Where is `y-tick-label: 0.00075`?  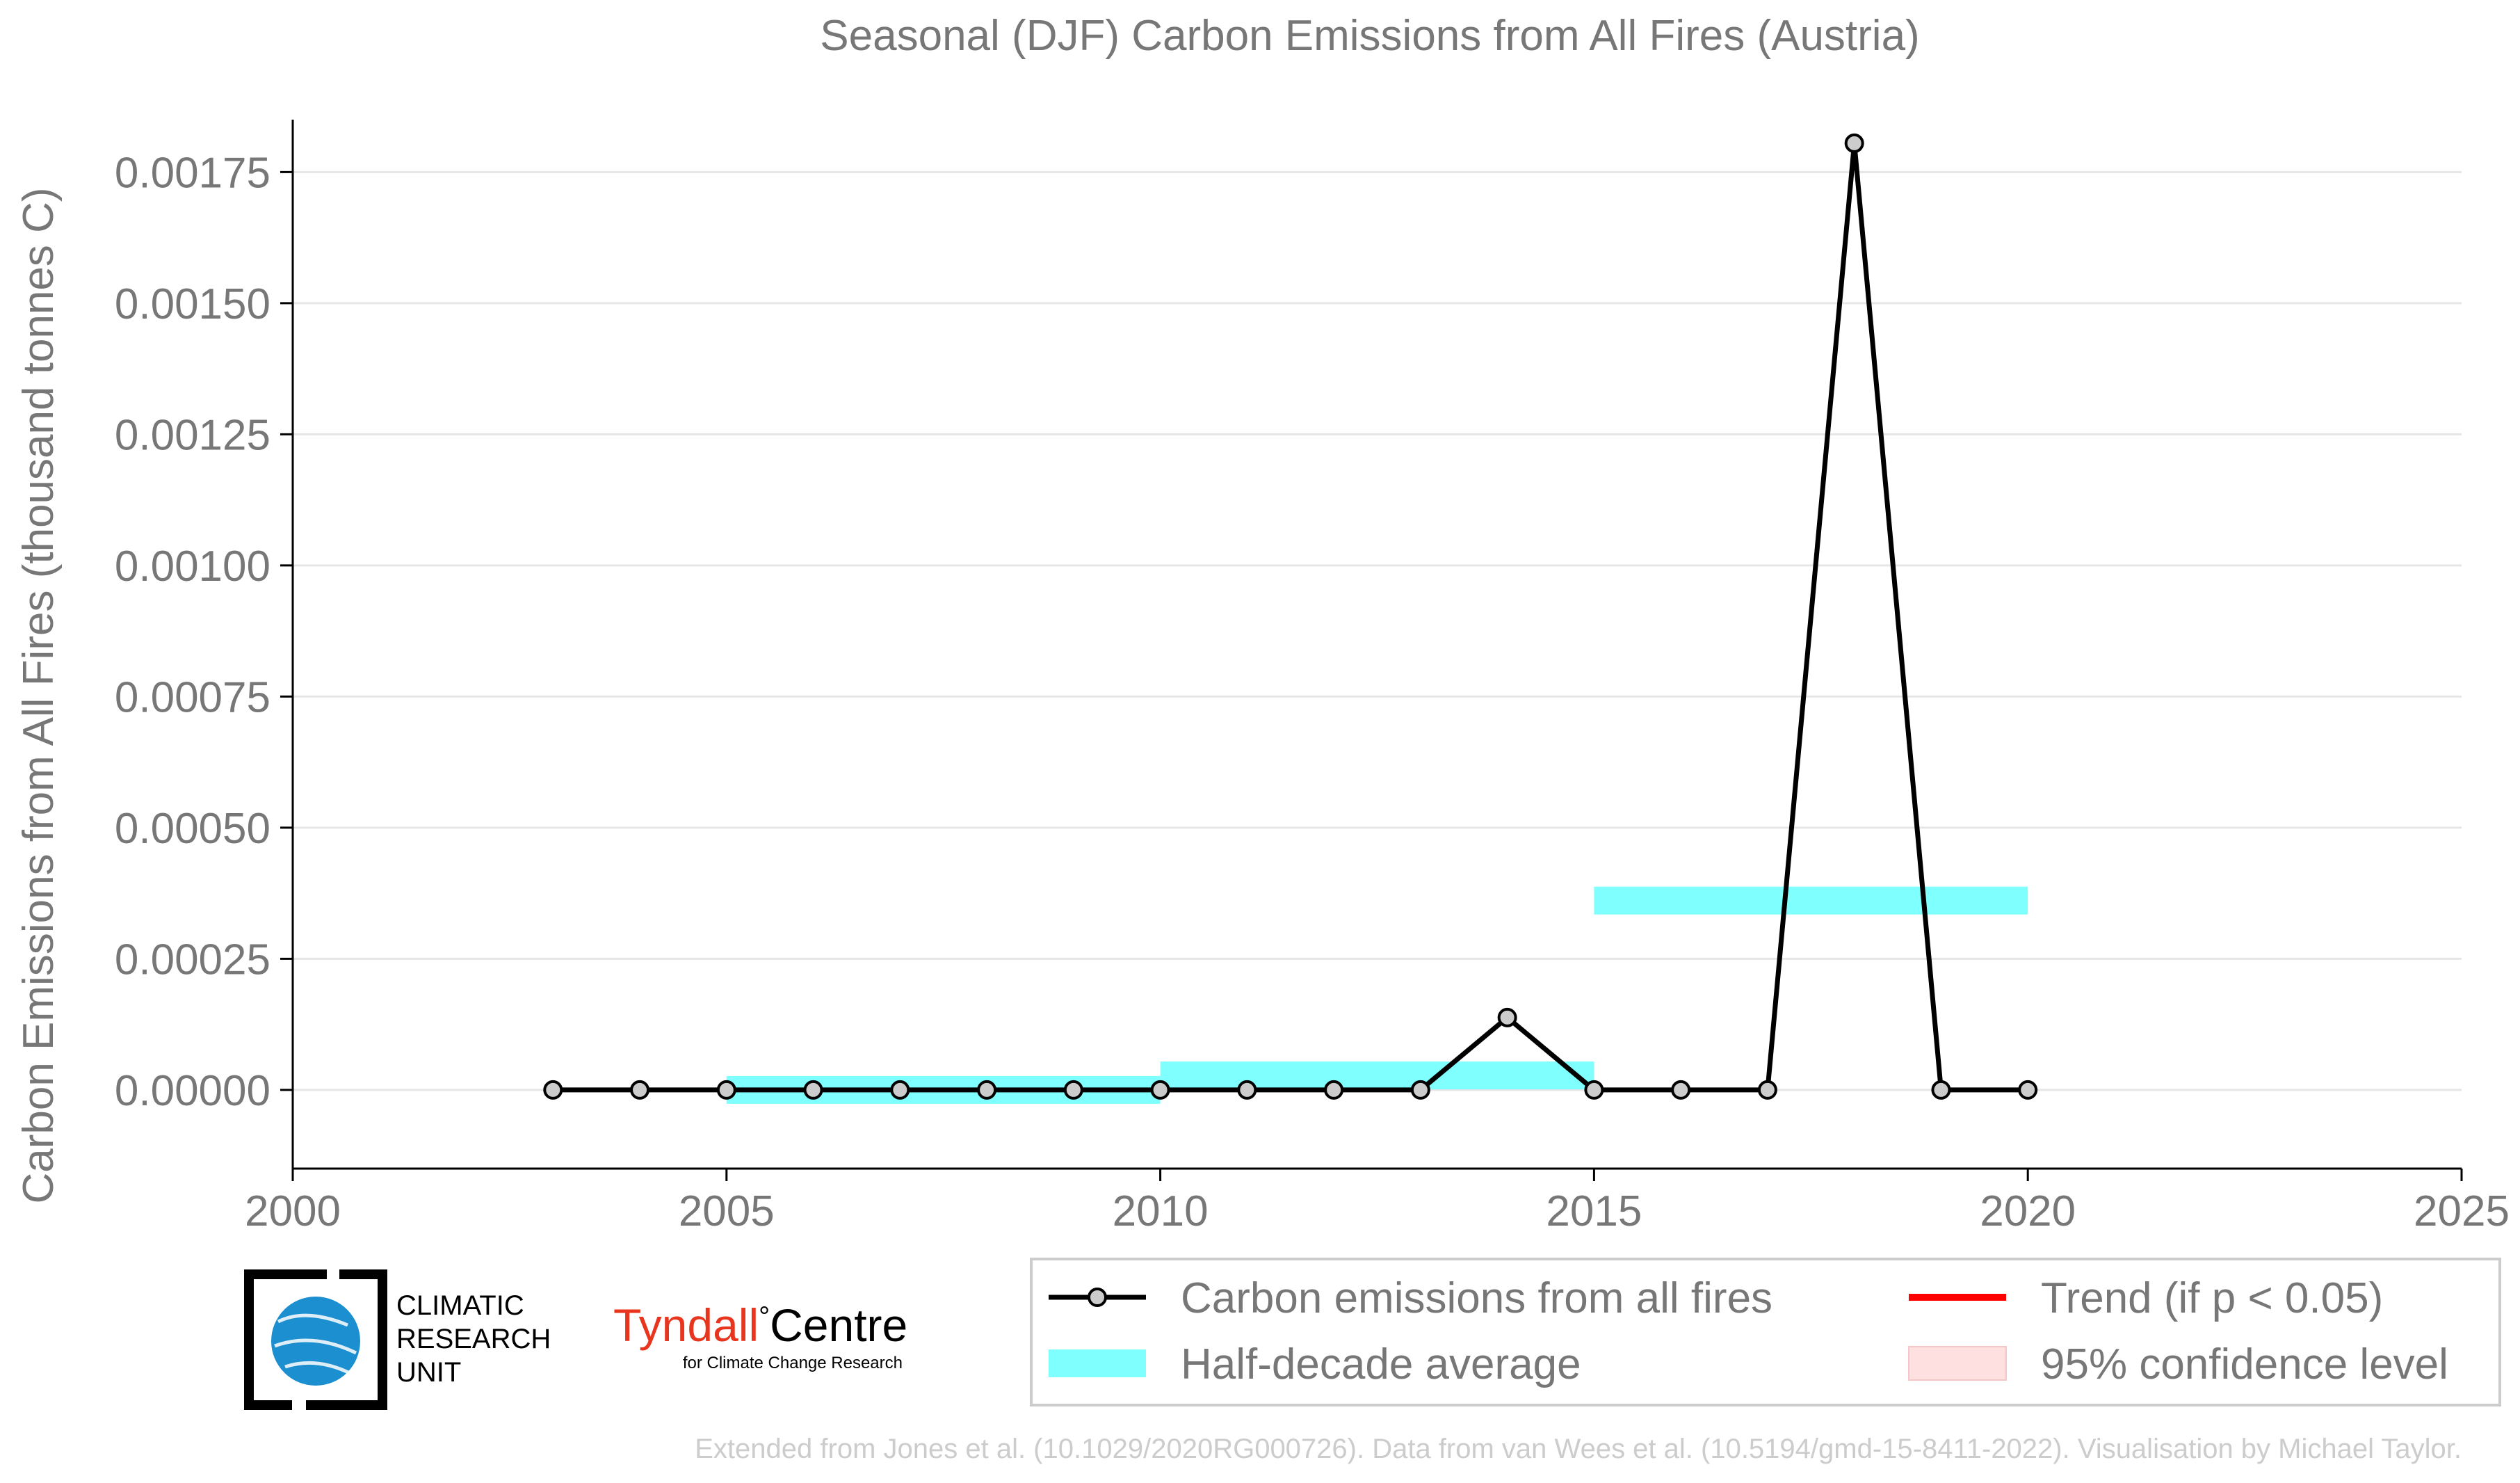
y-tick-label: 0.00075 is located at coordinates (192, 697).